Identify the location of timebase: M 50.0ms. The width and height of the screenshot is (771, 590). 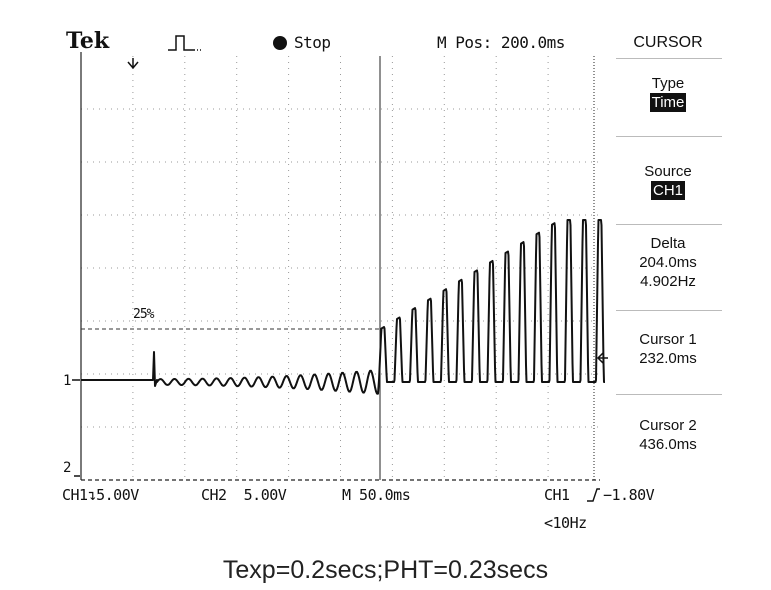
(376, 495).